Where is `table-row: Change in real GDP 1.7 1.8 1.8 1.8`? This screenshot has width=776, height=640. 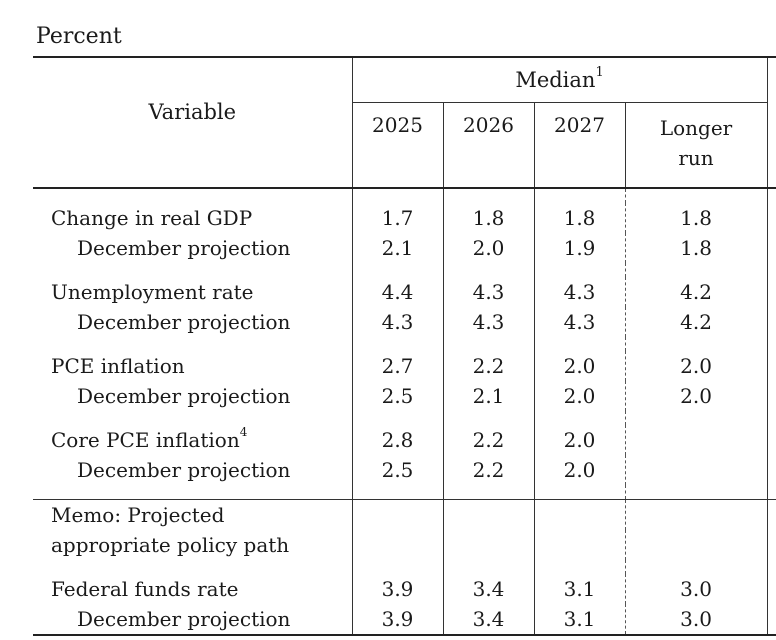
table-row: Change in real GDP 1.7 1.8 1.8 1.8 is located at coordinates (404, 218).